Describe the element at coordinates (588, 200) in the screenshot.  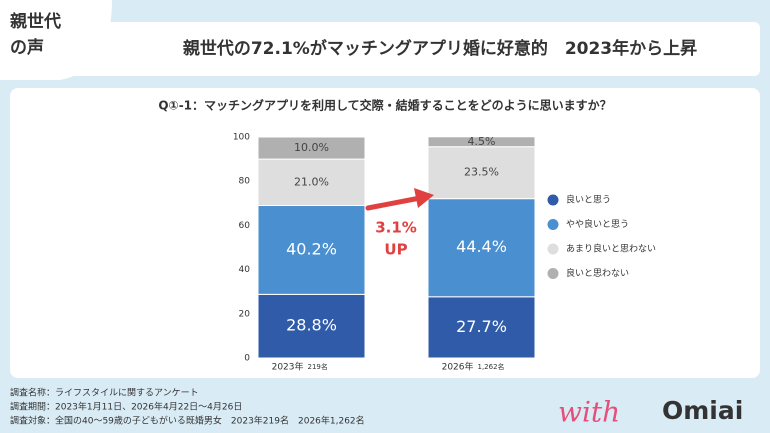
I see `legend-label: 良いと思う` at that location.